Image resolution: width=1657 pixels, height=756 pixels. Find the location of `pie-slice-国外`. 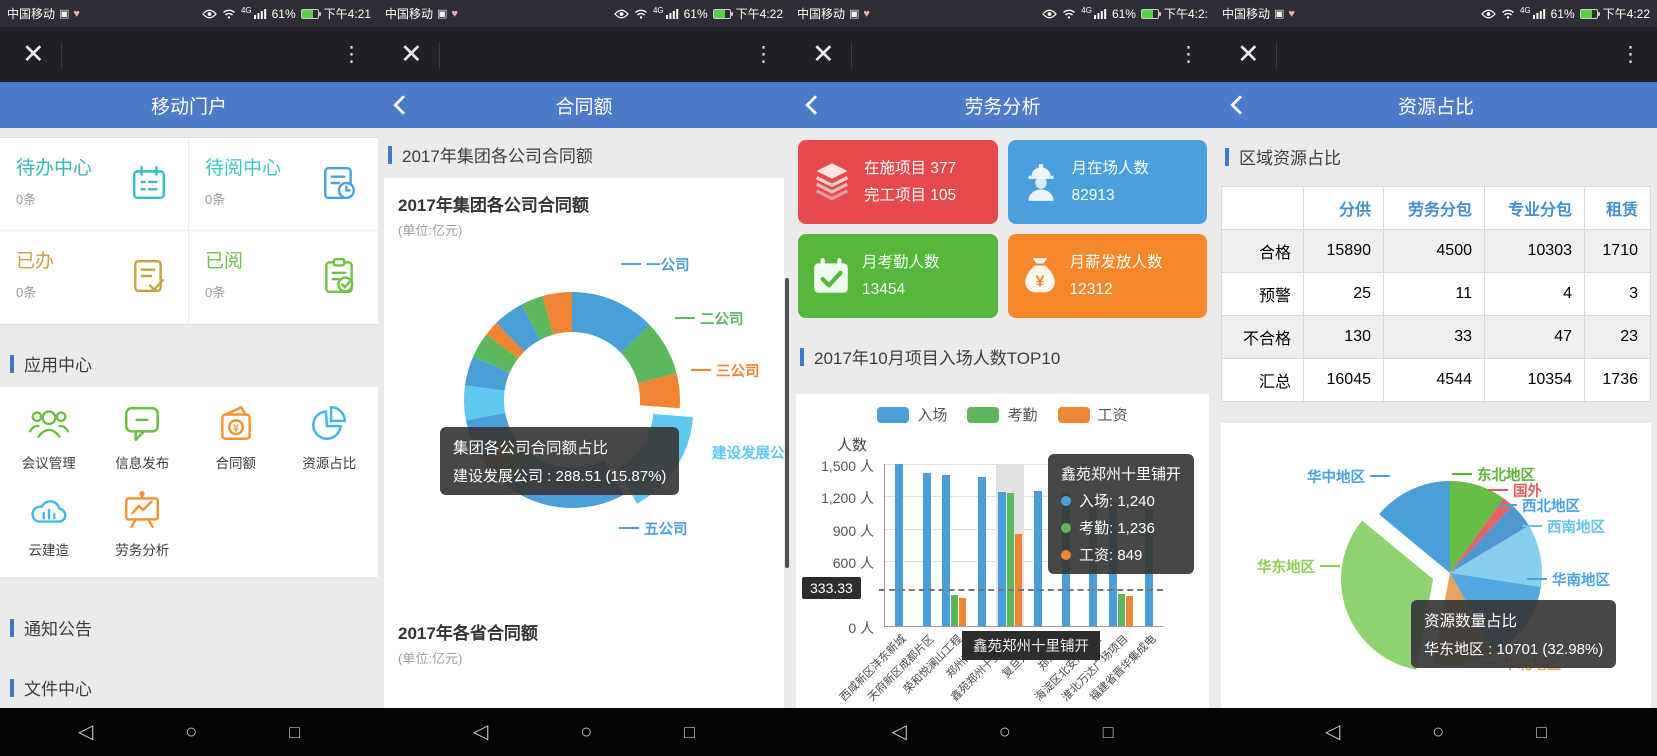

pie-slice-国外 is located at coordinates (1481, 535).